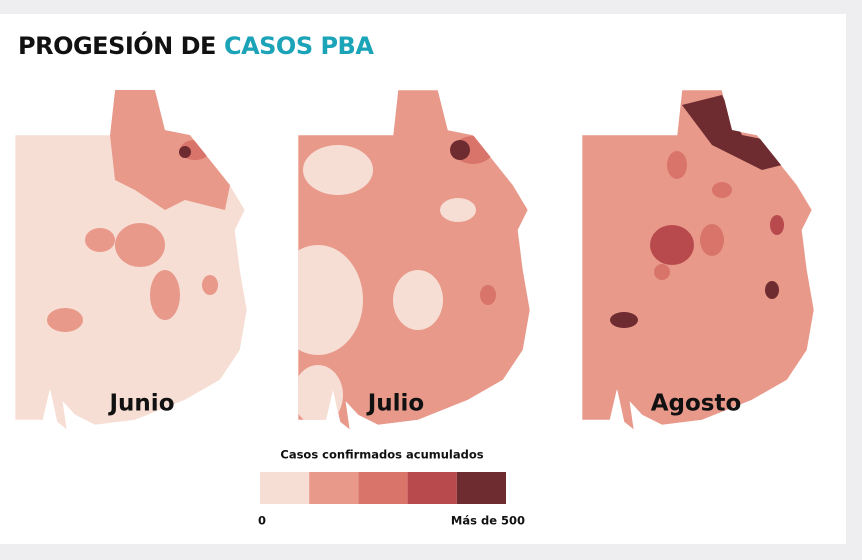 The image size is (862, 560). I want to click on map-label: Agosto, so click(696, 404).